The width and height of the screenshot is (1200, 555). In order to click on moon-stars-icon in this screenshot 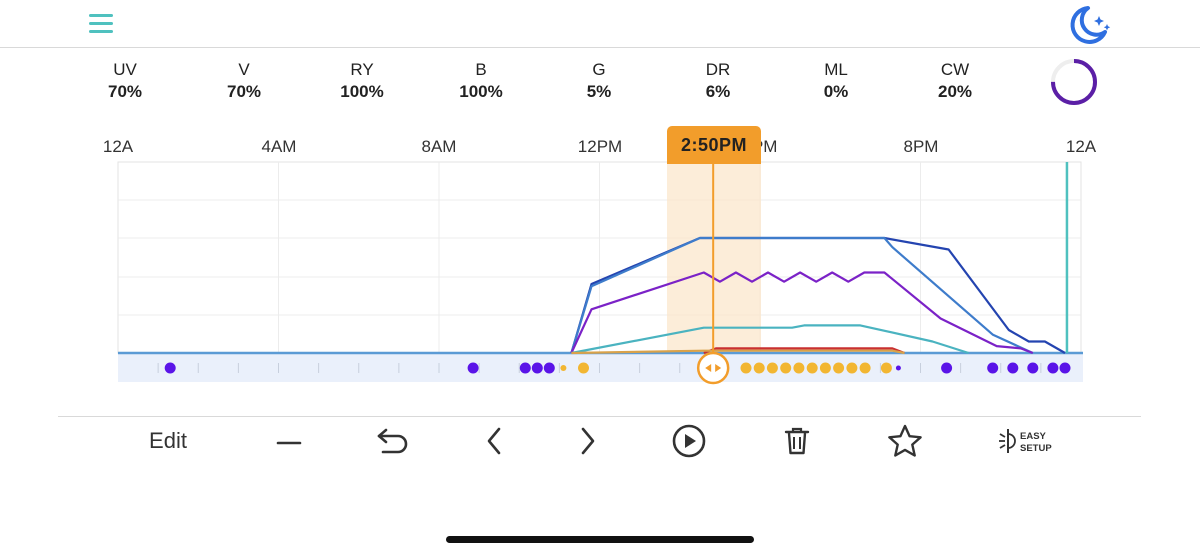, I will do `click(1090, 25)`.